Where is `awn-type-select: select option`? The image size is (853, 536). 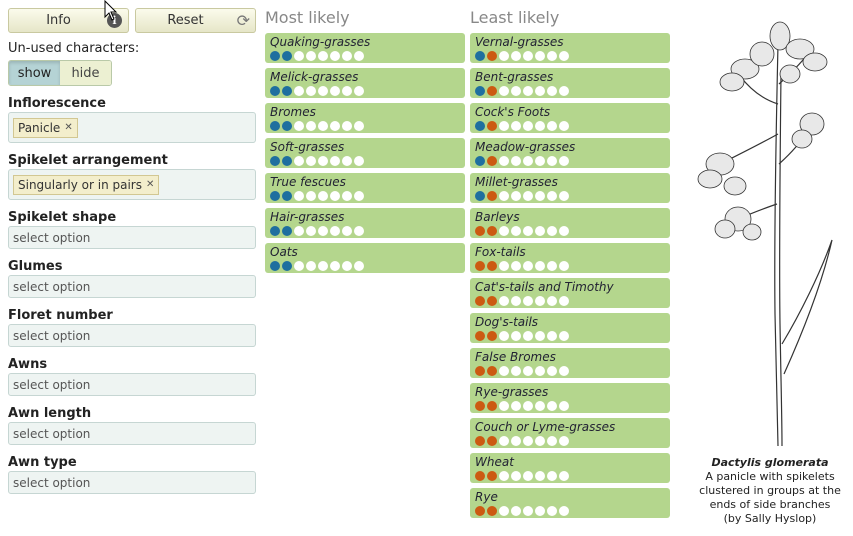
awn-type-select: select option is located at coordinates (132, 482).